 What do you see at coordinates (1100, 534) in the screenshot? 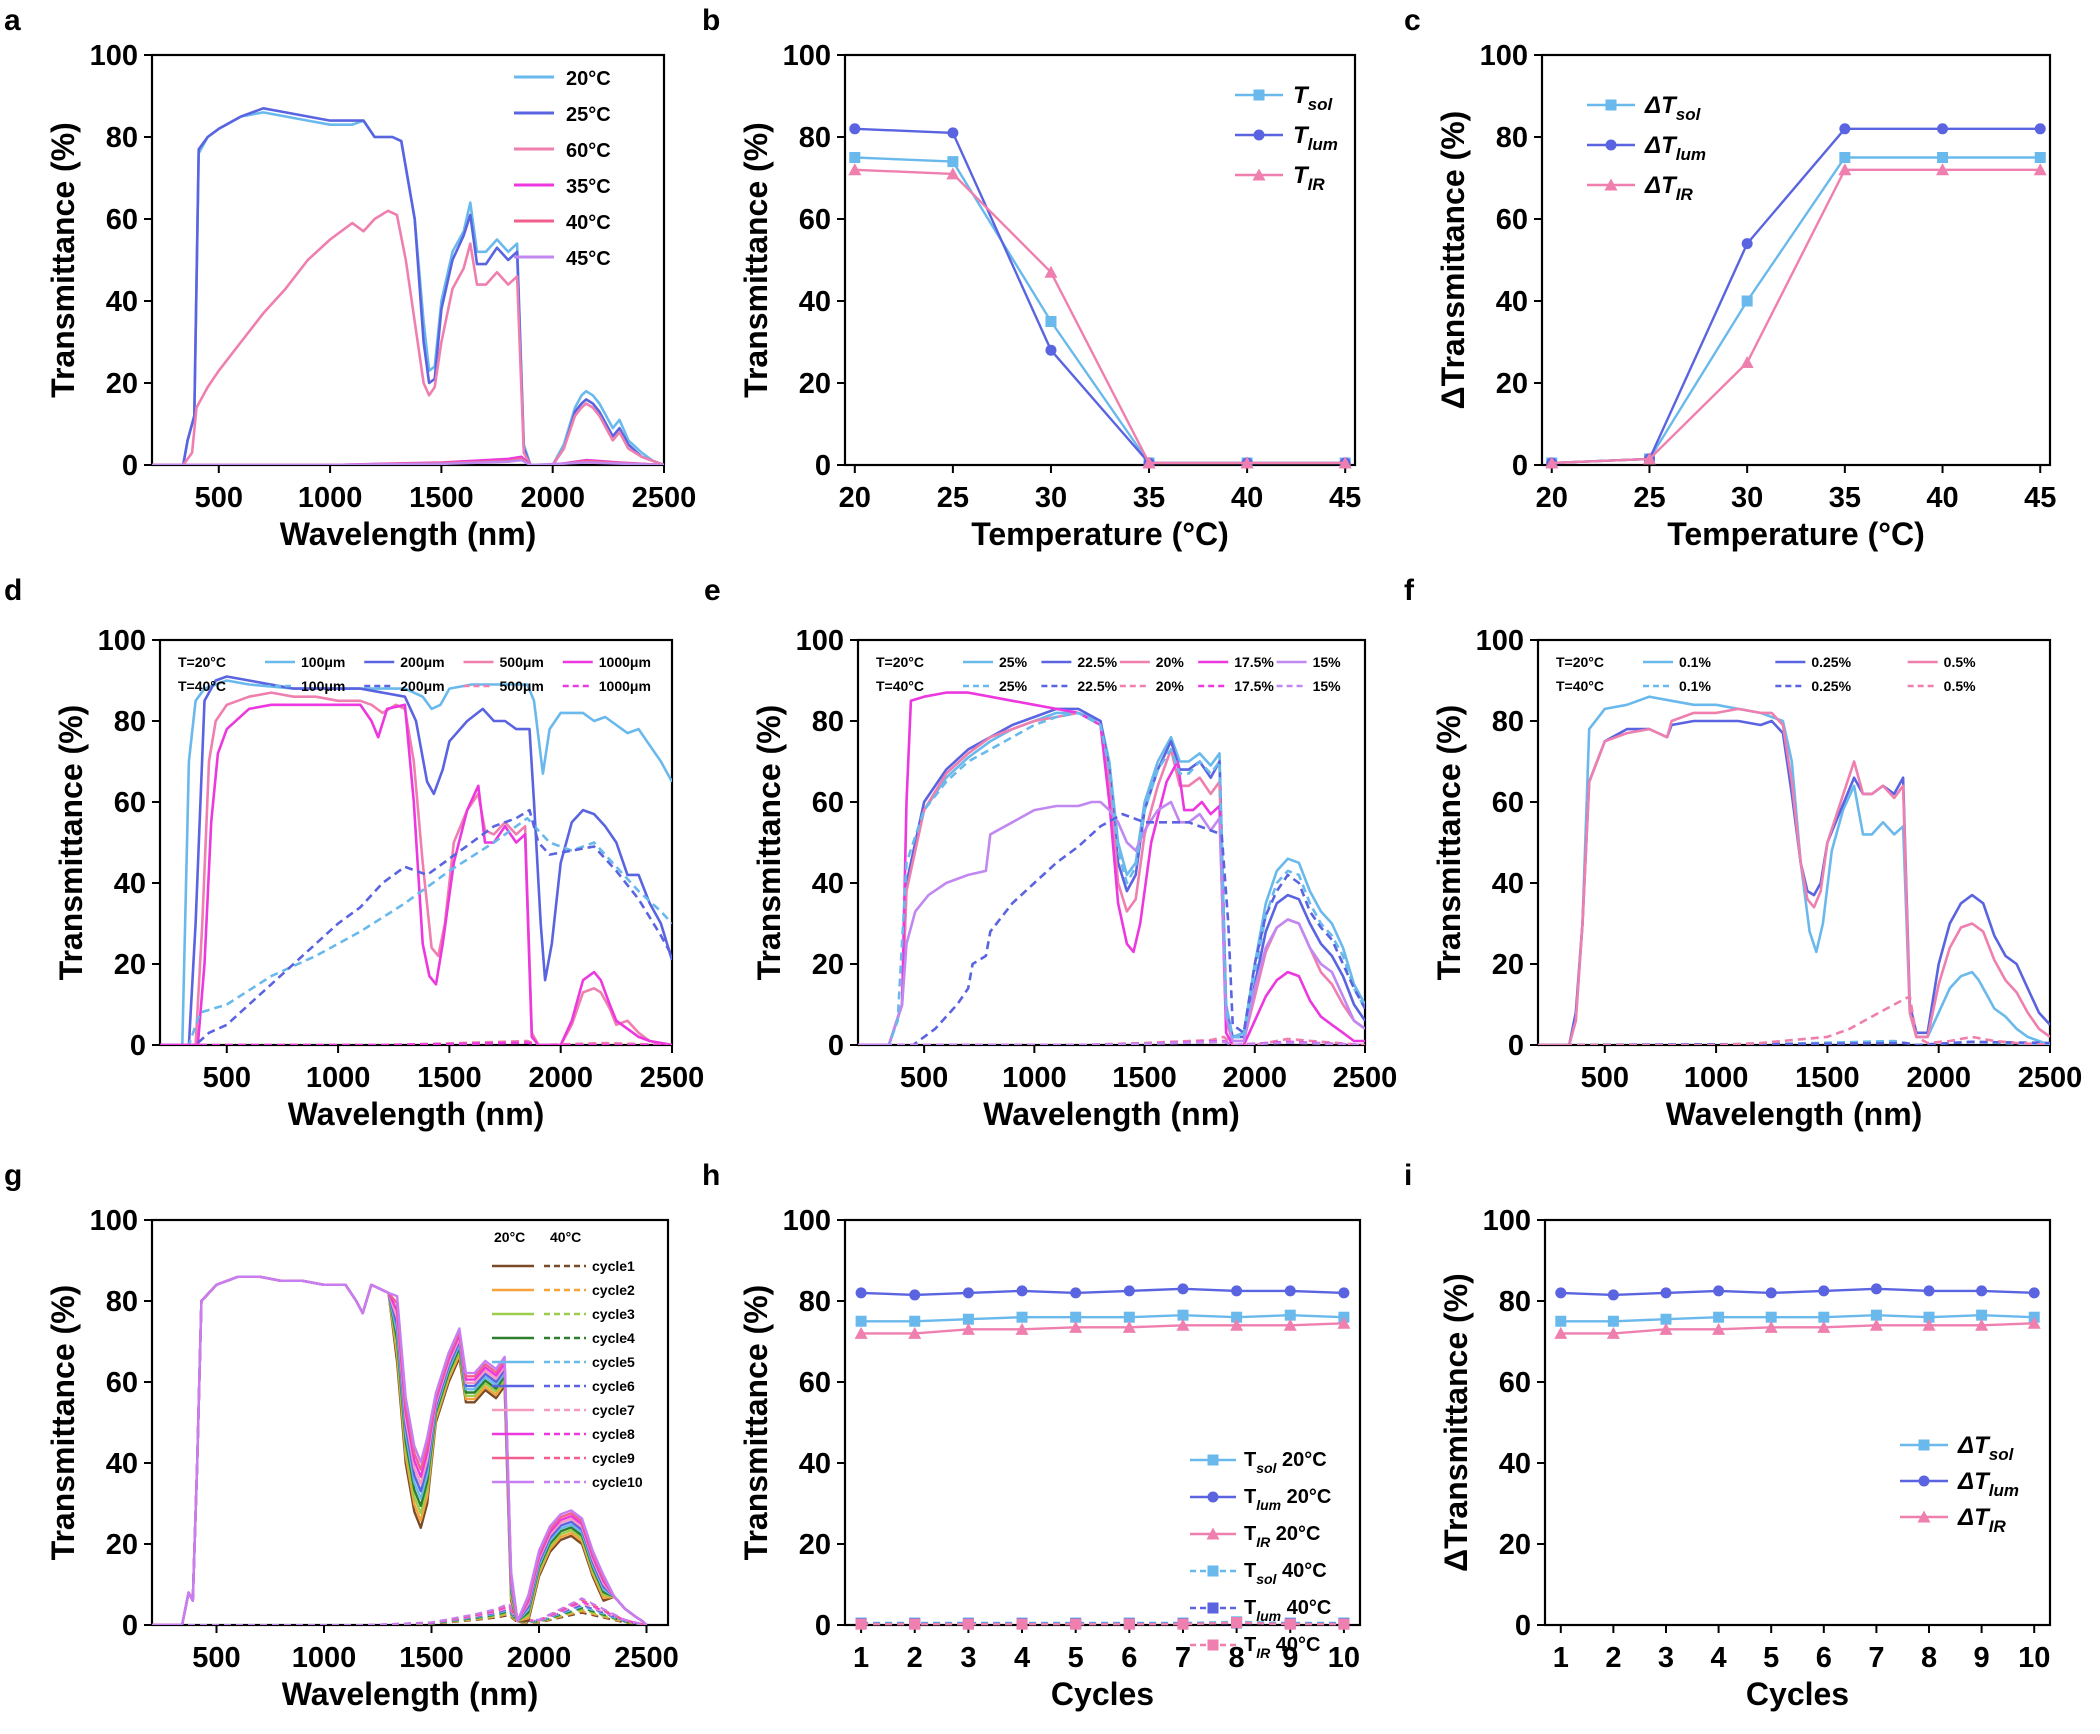
I see `x-axis-title: Temperature (°C)` at bounding box center [1100, 534].